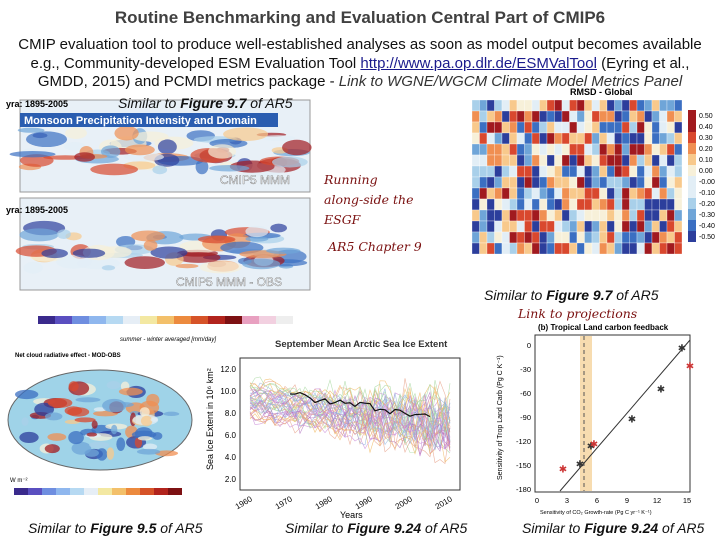 The image size is (720, 540). What do you see at coordinates (244, 502) in the screenshot?
I see `x-tick: 1960` at bounding box center [244, 502].